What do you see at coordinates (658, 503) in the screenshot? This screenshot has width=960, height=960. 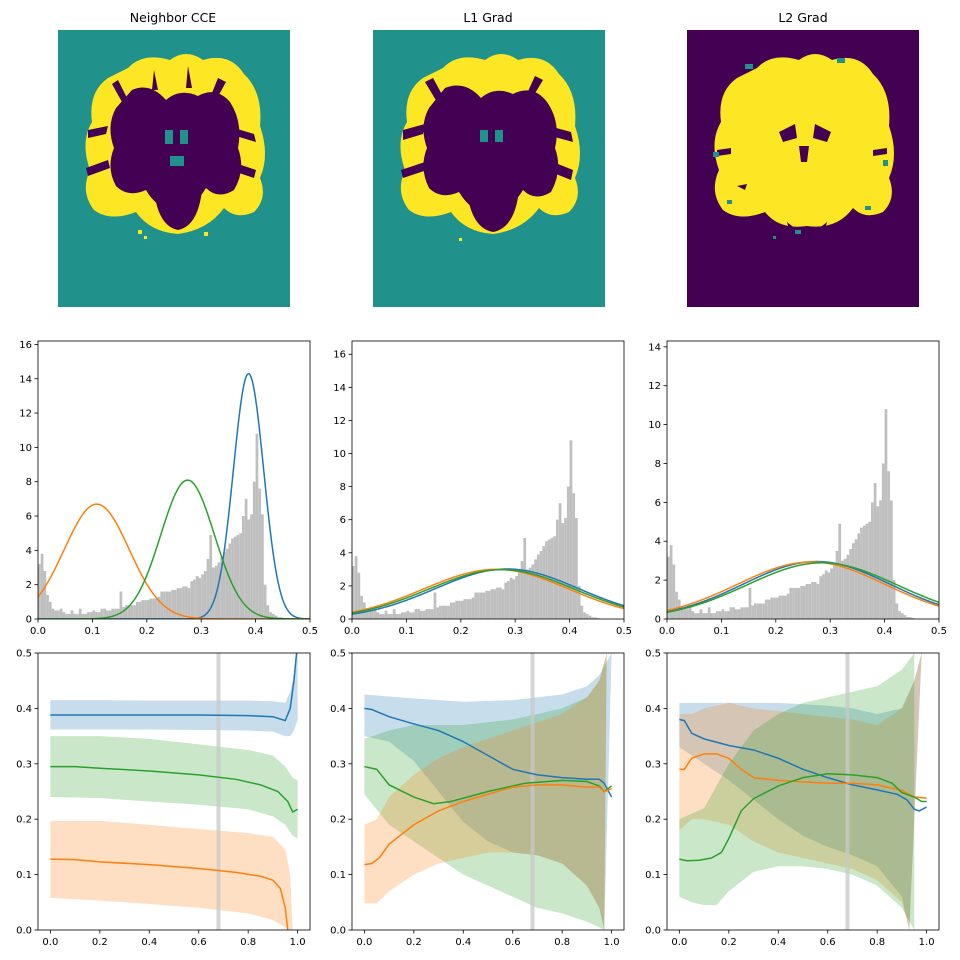 I see `y-tick-label: 6` at bounding box center [658, 503].